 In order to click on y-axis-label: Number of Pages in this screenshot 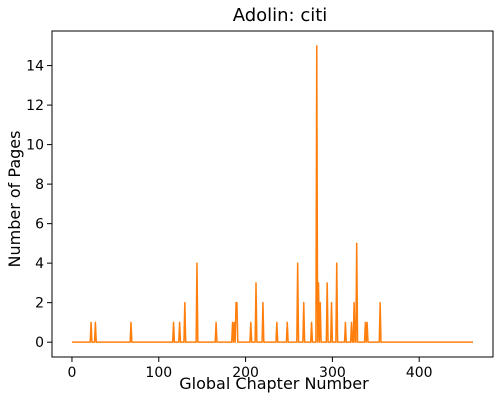, I will do `click(14, 199)`.